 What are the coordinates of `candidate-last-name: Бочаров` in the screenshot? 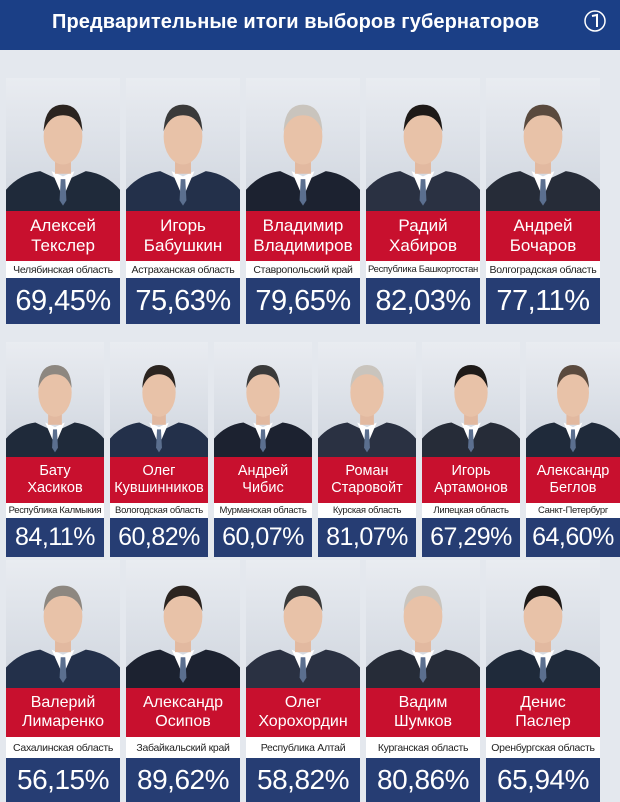 It's located at (543, 245).